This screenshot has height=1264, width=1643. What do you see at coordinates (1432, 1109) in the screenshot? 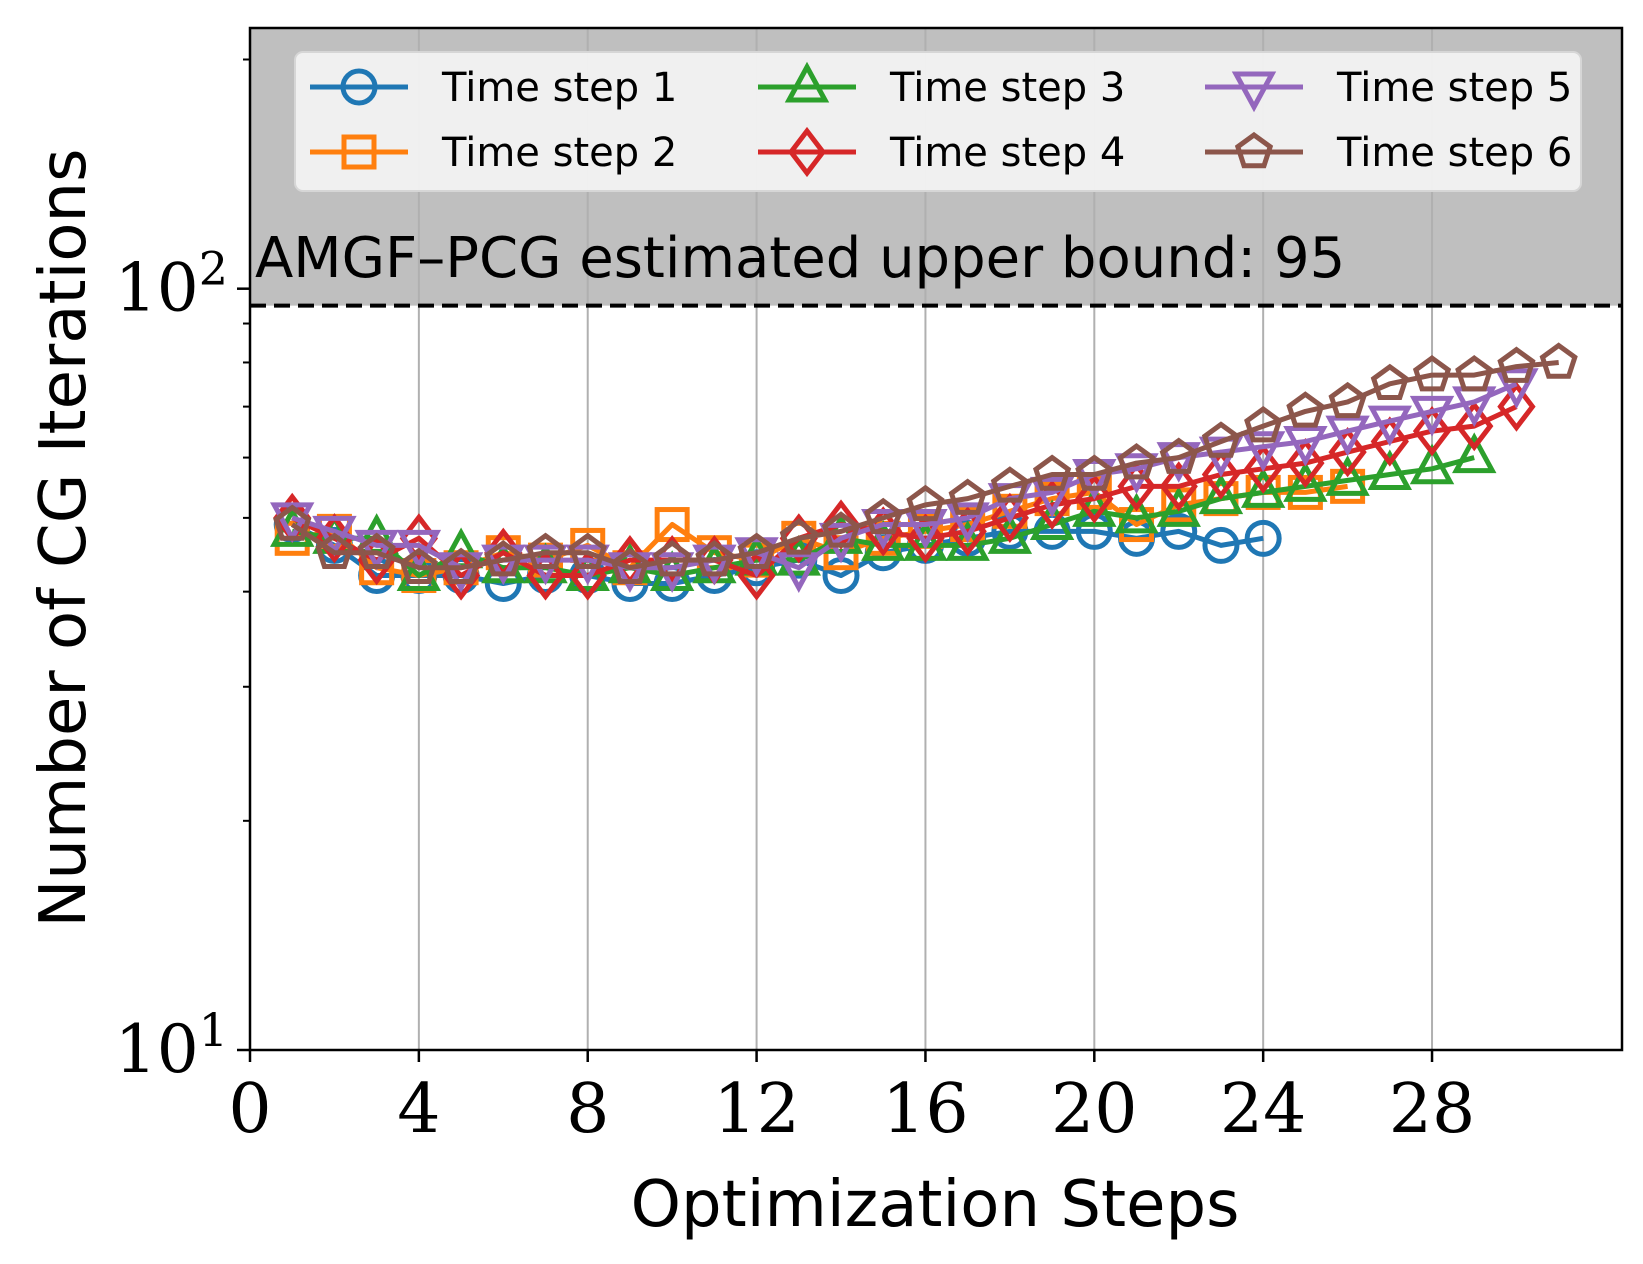
I see `x-tick-label: 28` at bounding box center [1432, 1109].